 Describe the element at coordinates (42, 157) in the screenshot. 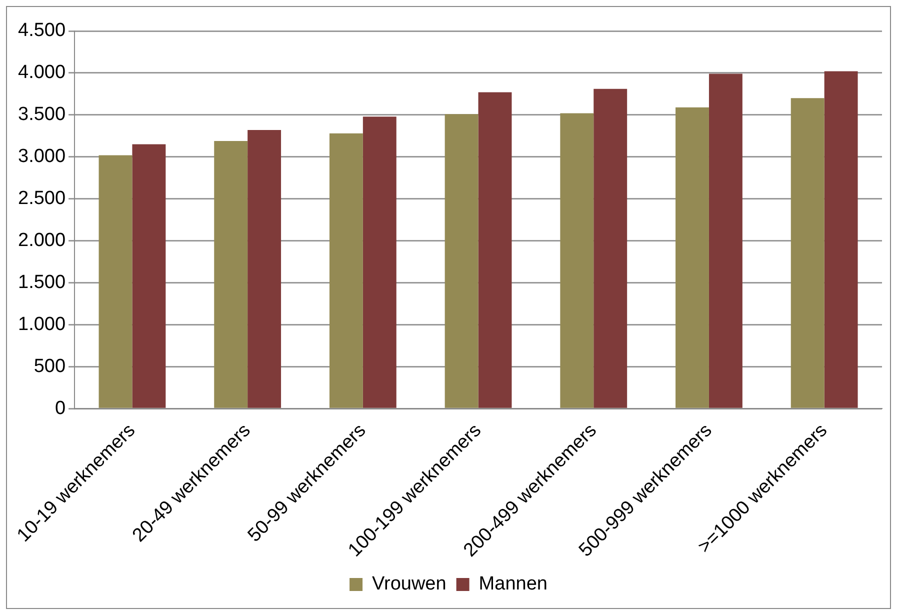

I see `y-tick-label: 3.000` at that location.